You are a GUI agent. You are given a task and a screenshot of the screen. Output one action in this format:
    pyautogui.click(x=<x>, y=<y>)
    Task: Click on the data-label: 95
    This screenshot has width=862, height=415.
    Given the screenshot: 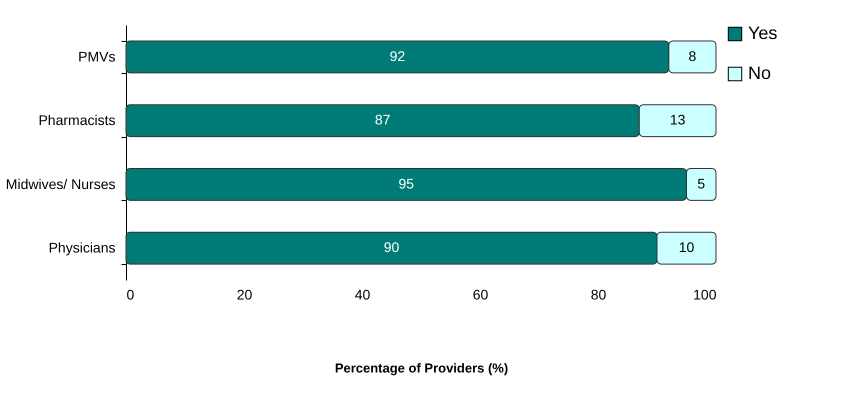 What is the action you would take?
    pyautogui.click(x=406, y=183)
    